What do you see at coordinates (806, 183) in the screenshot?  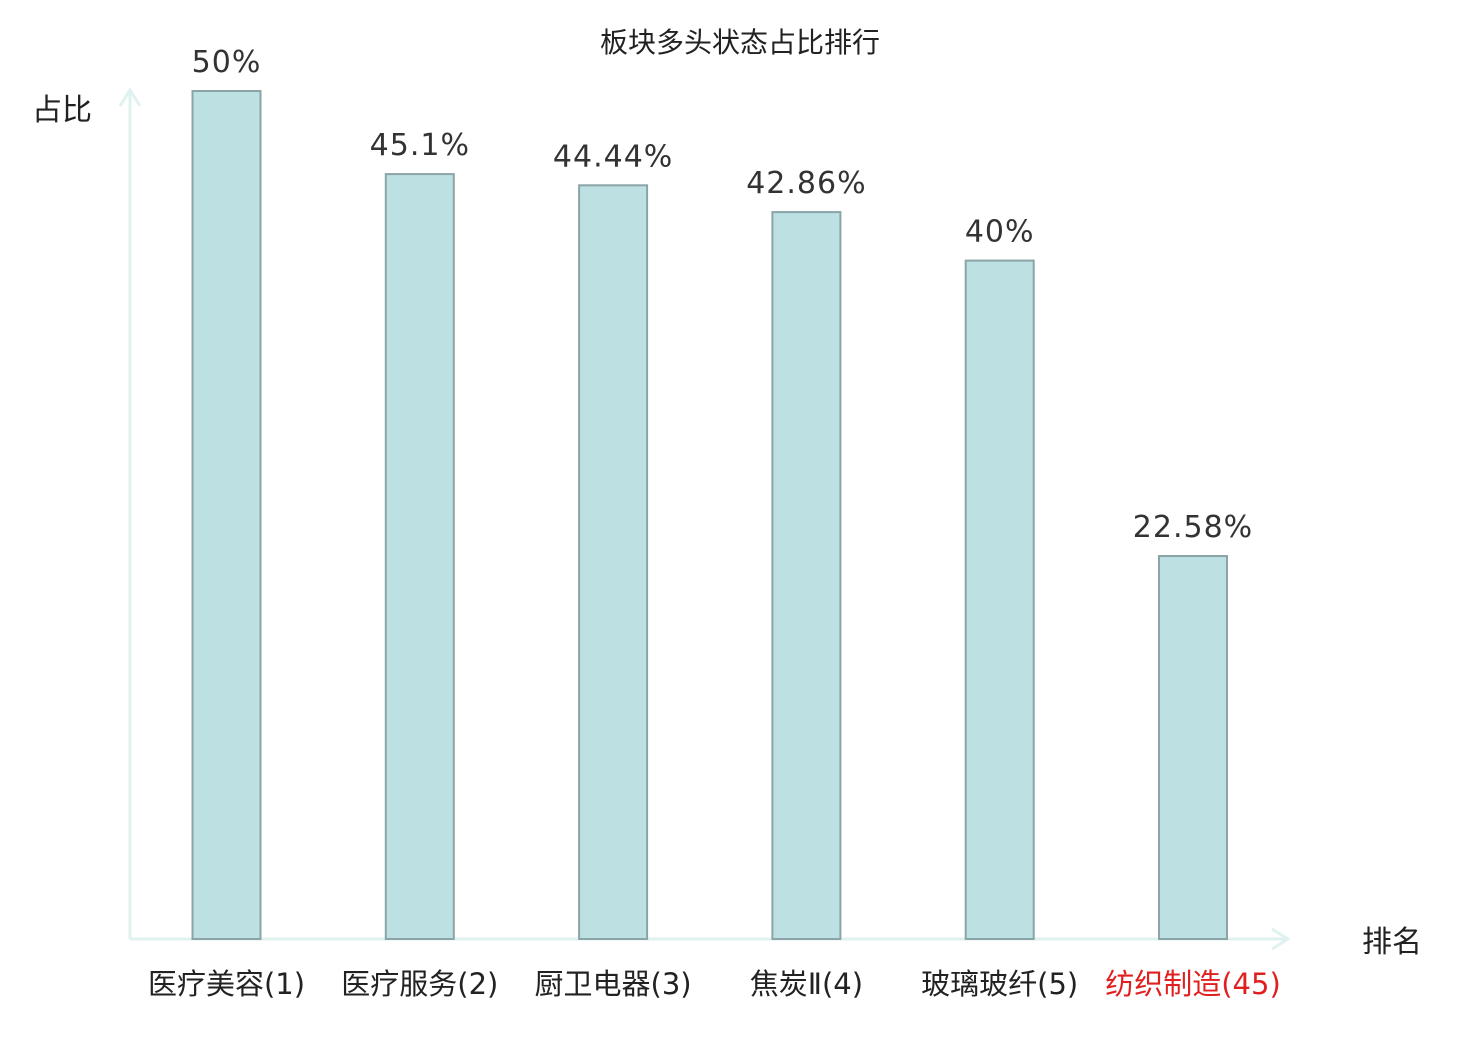 I see `value-label-4: 42.86%` at bounding box center [806, 183].